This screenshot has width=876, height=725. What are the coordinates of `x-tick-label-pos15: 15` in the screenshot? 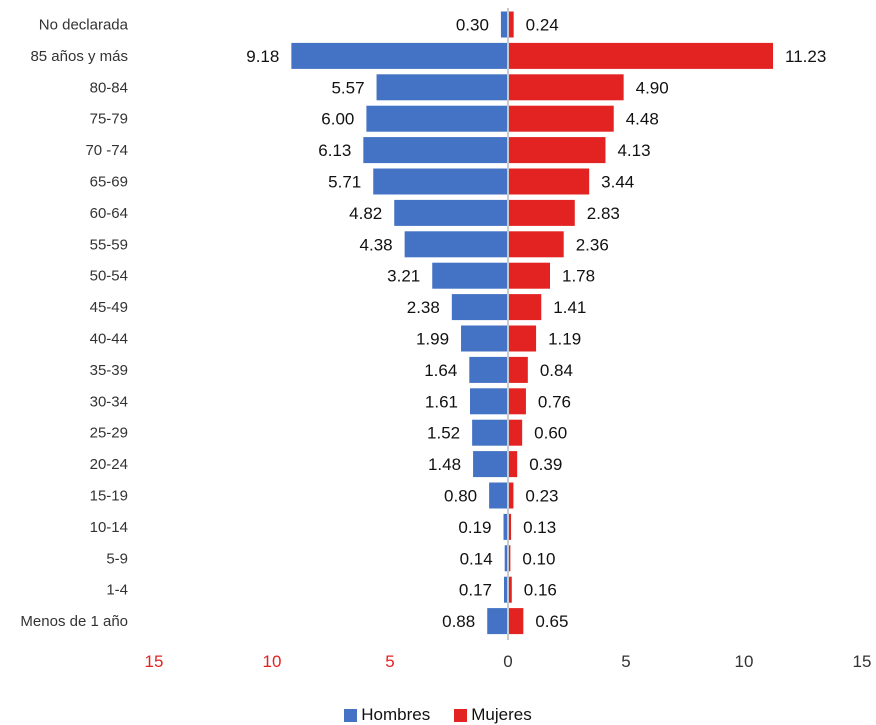 It's located at (862, 661).